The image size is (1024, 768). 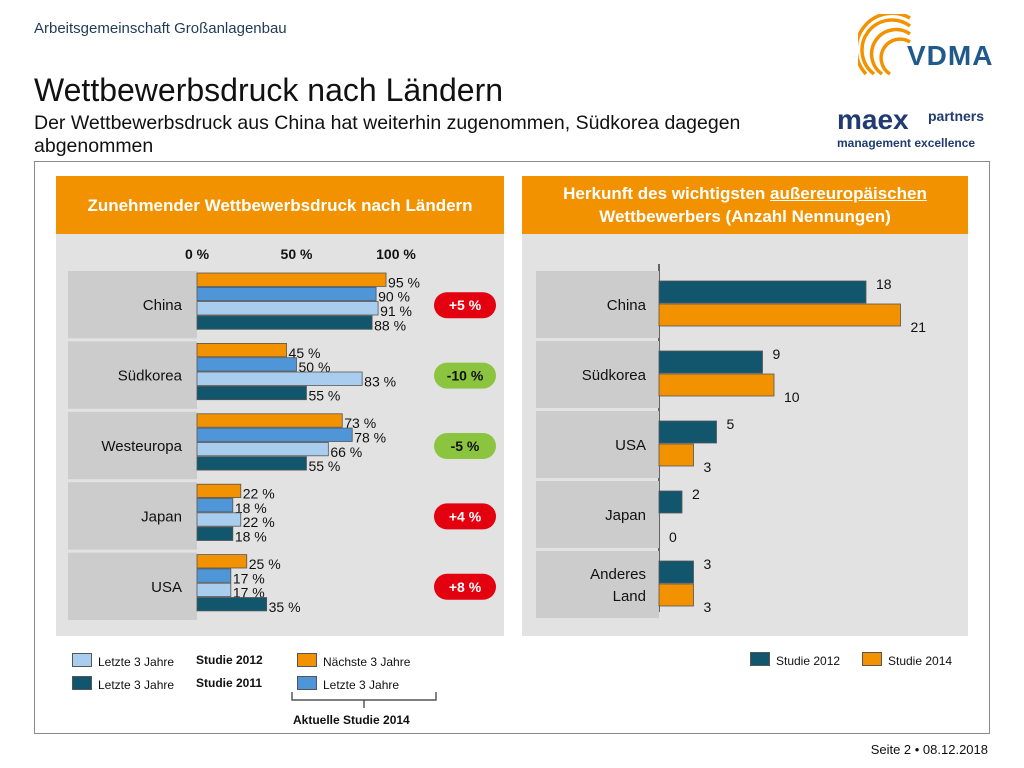 What do you see at coordinates (160, 28) in the screenshot?
I see `organization-name: Arbeitsgemeinschaft Großanlagenbau` at bounding box center [160, 28].